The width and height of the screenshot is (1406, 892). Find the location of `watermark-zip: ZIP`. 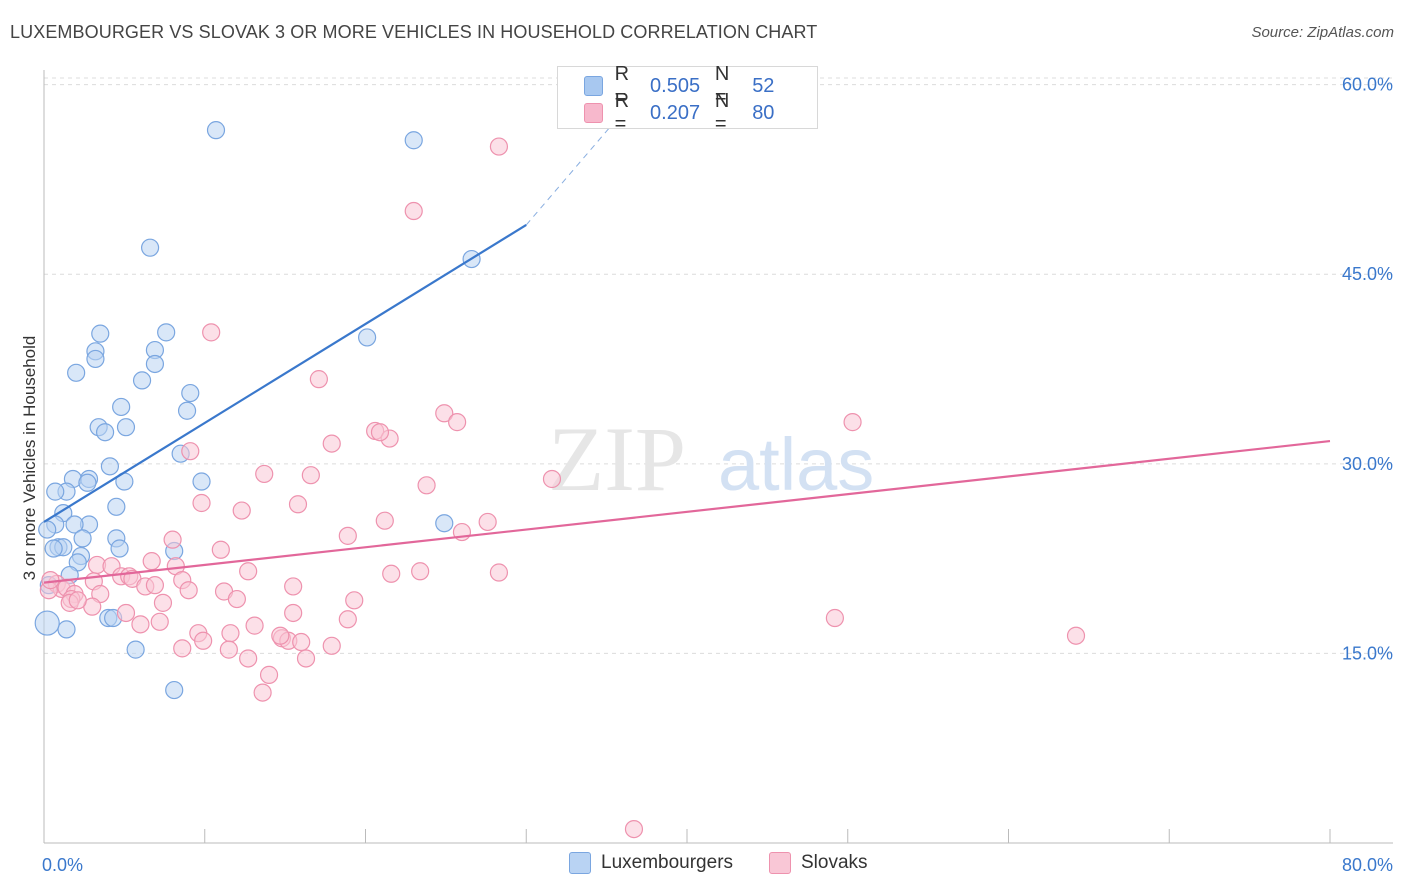

watermark-zip: ZIP is located at coordinates (617, 459).